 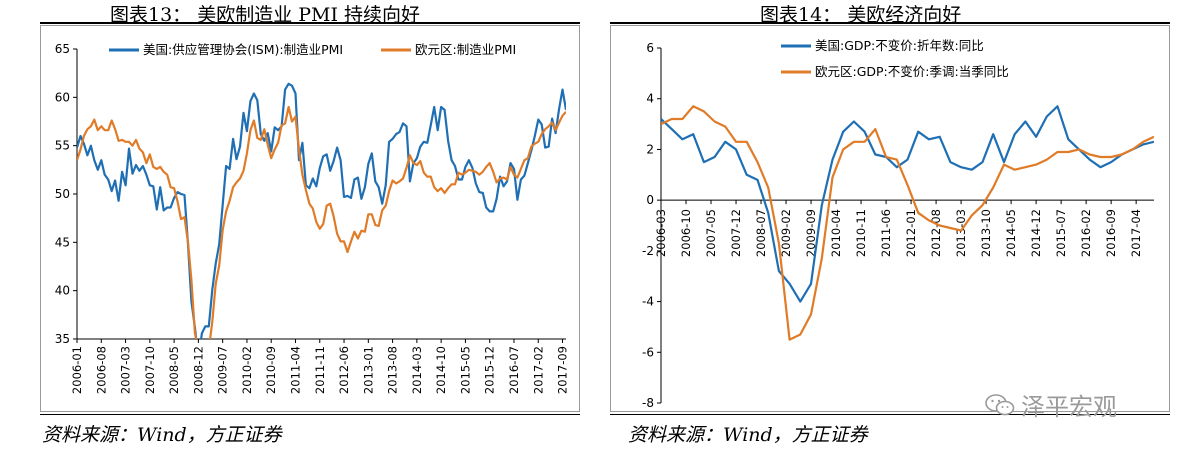 I want to click on left-x-tick-label: 2006-01, so click(x=77, y=370).